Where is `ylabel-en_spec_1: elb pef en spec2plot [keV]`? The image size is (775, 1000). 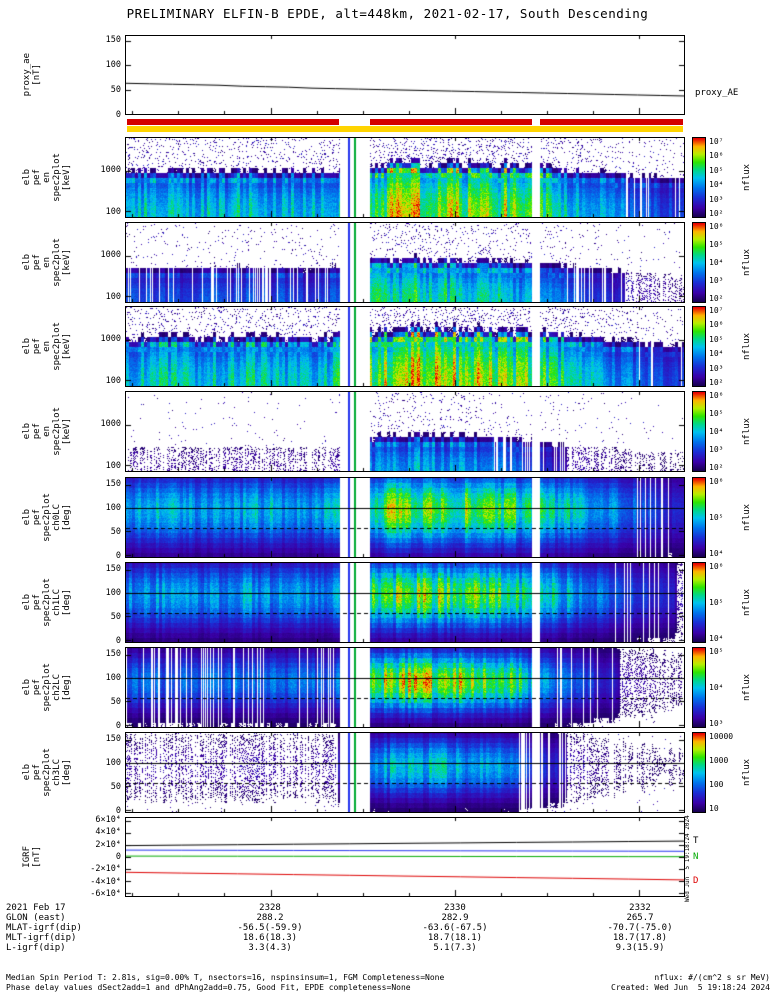 ylabel-en_spec_1: elb pef en spec2plot [keV] is located at coordinates (47, 262).